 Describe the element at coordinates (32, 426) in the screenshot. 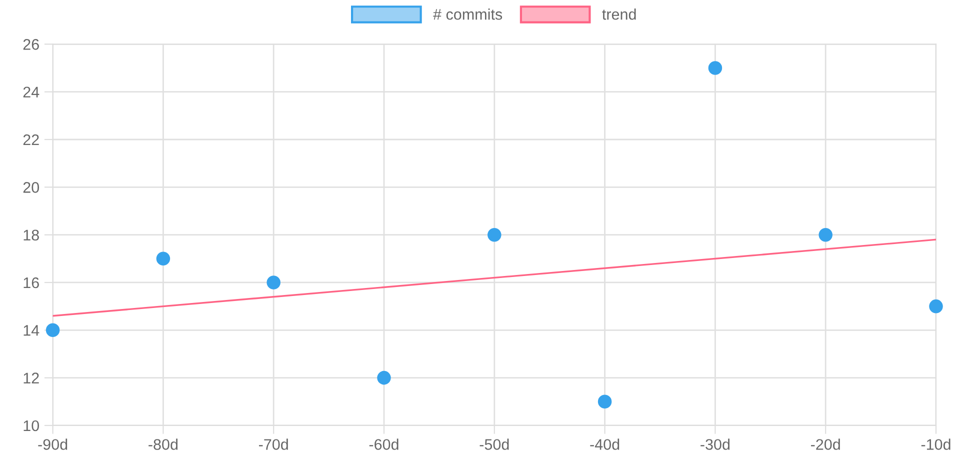

I see `y-tick-label: 10` at that location.